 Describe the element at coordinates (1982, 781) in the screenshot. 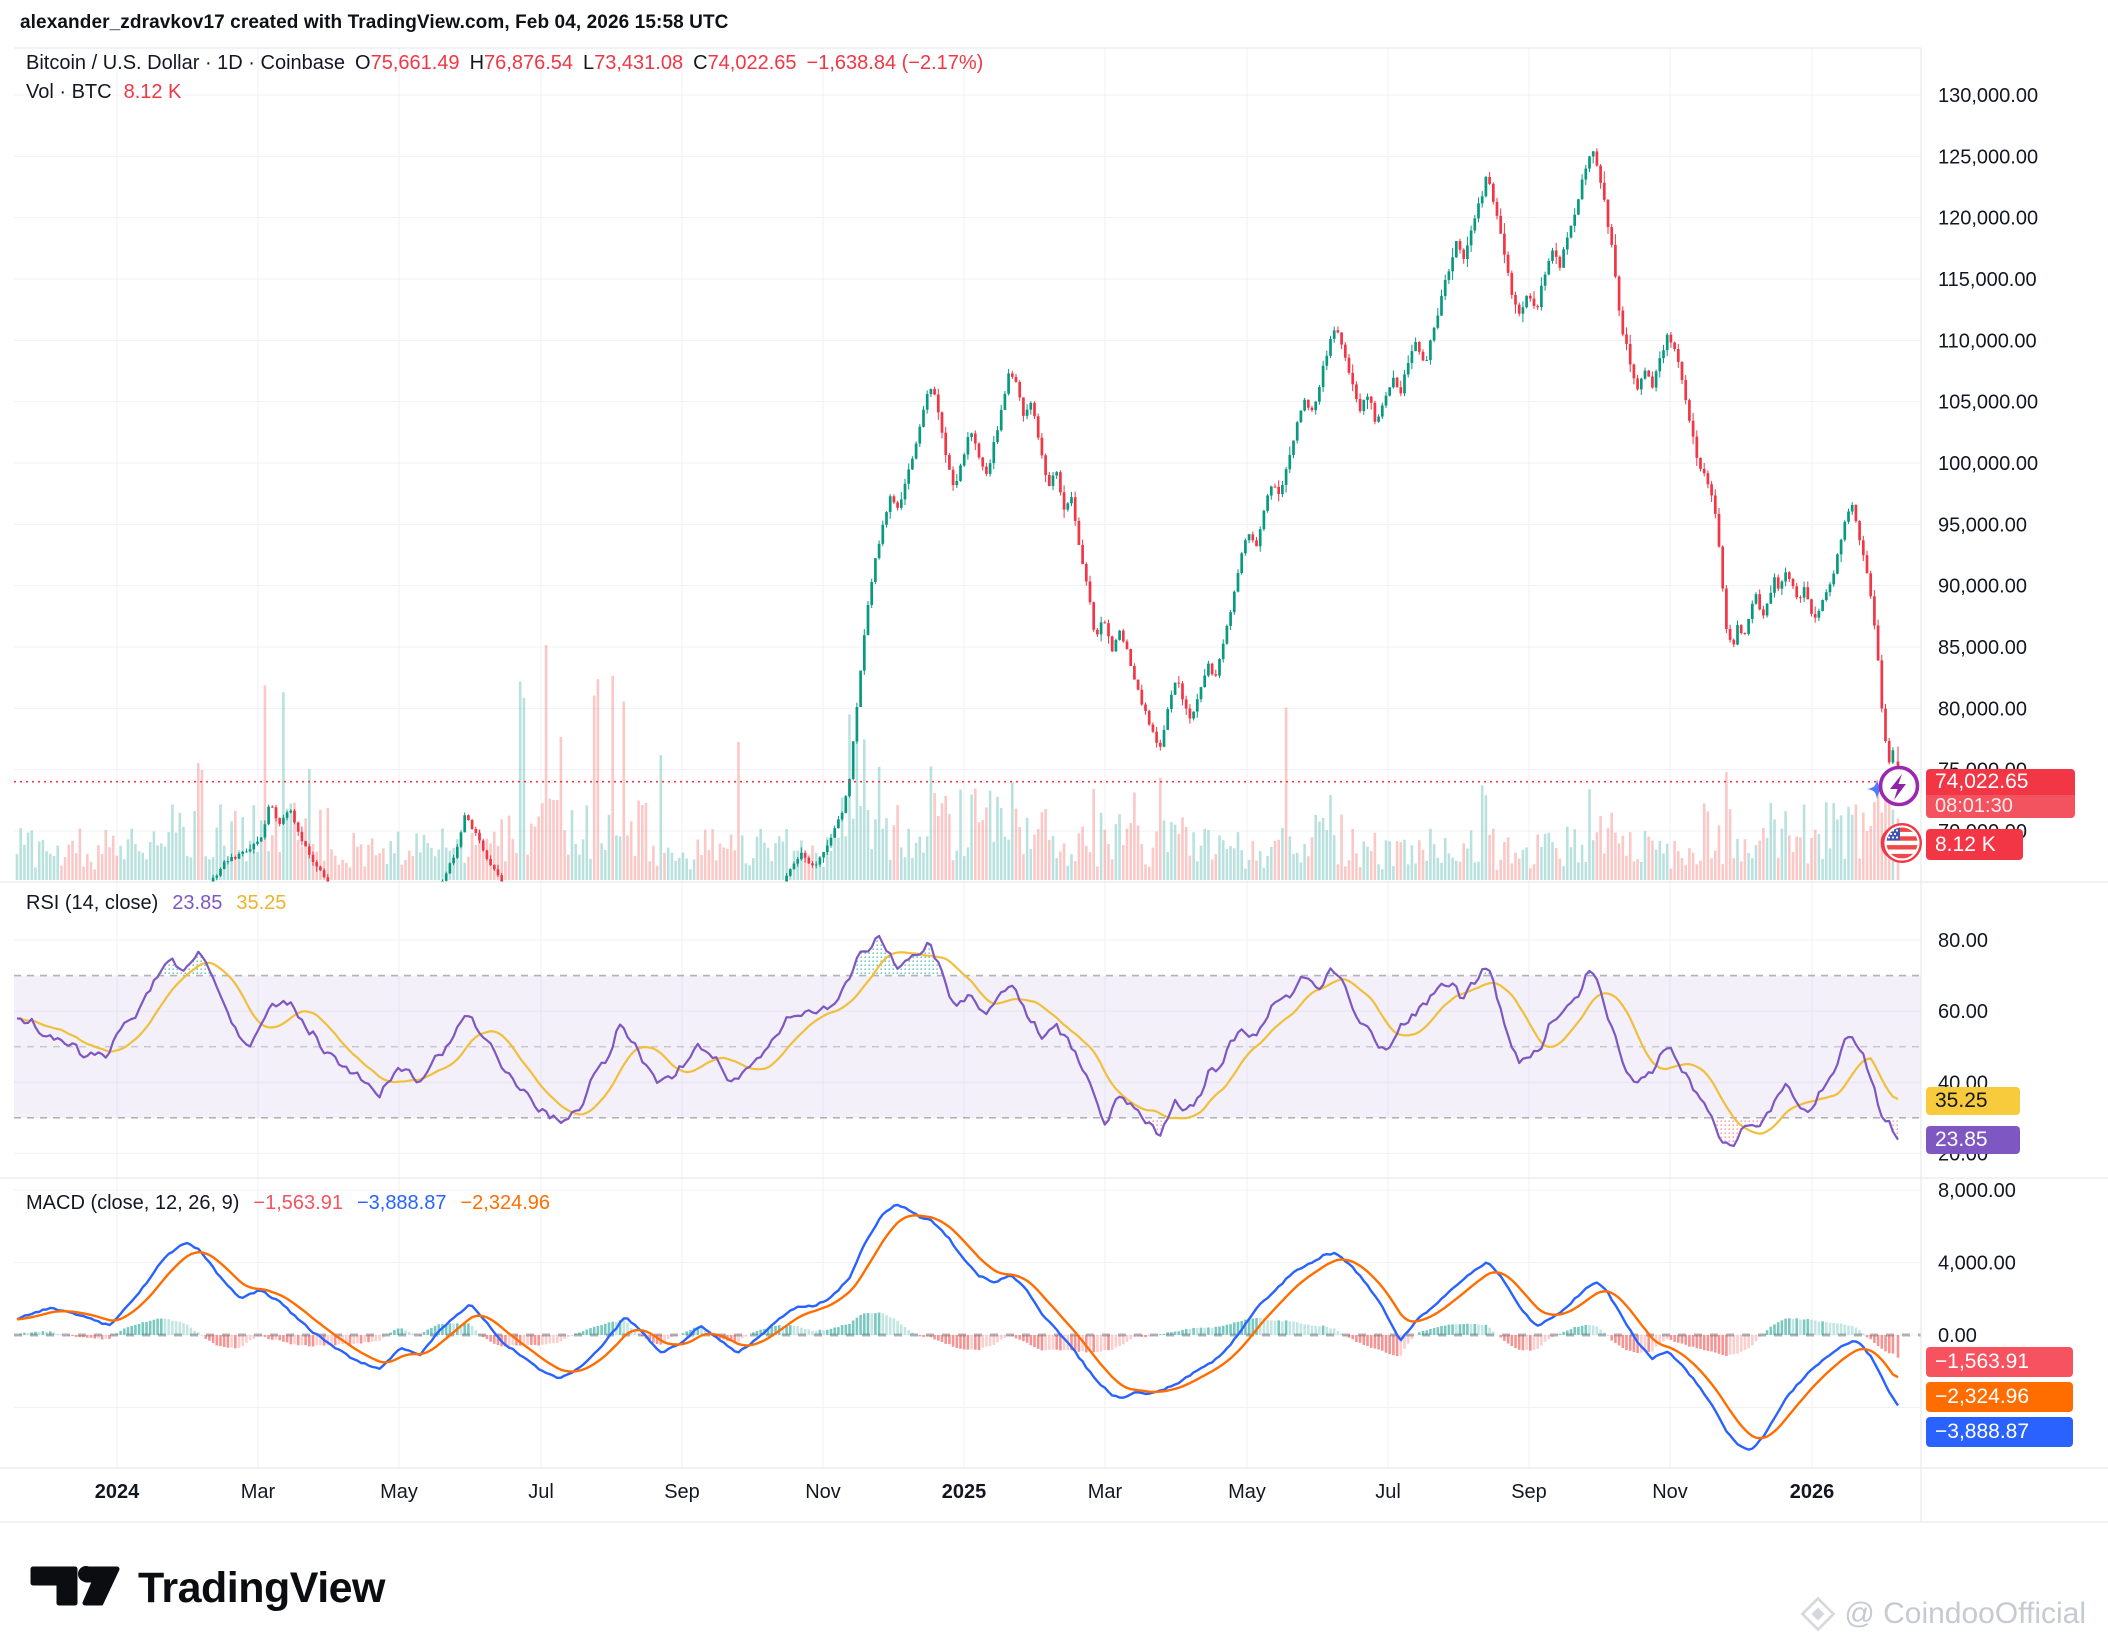

I see `last-price-value: 74,022.65` at that location.